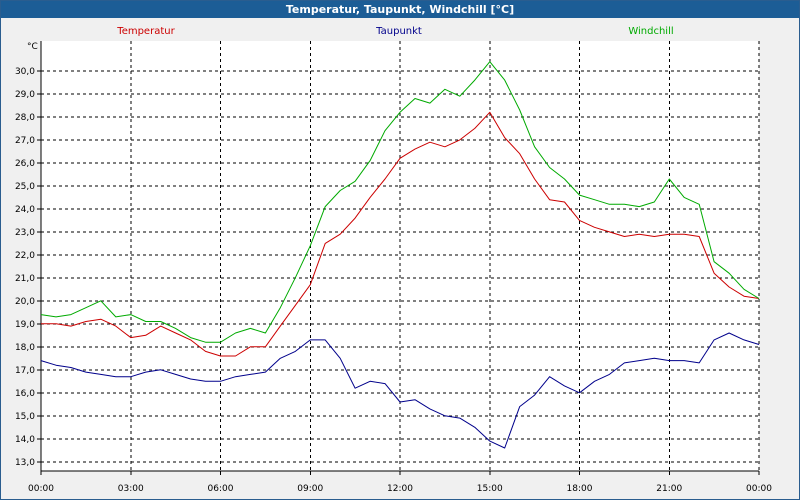 The image size is (800, 500). What do you see at coordinates (25, 417) in the screenshot?
I see `y-tick-label: 15,0` at bounding box center [25, 417].